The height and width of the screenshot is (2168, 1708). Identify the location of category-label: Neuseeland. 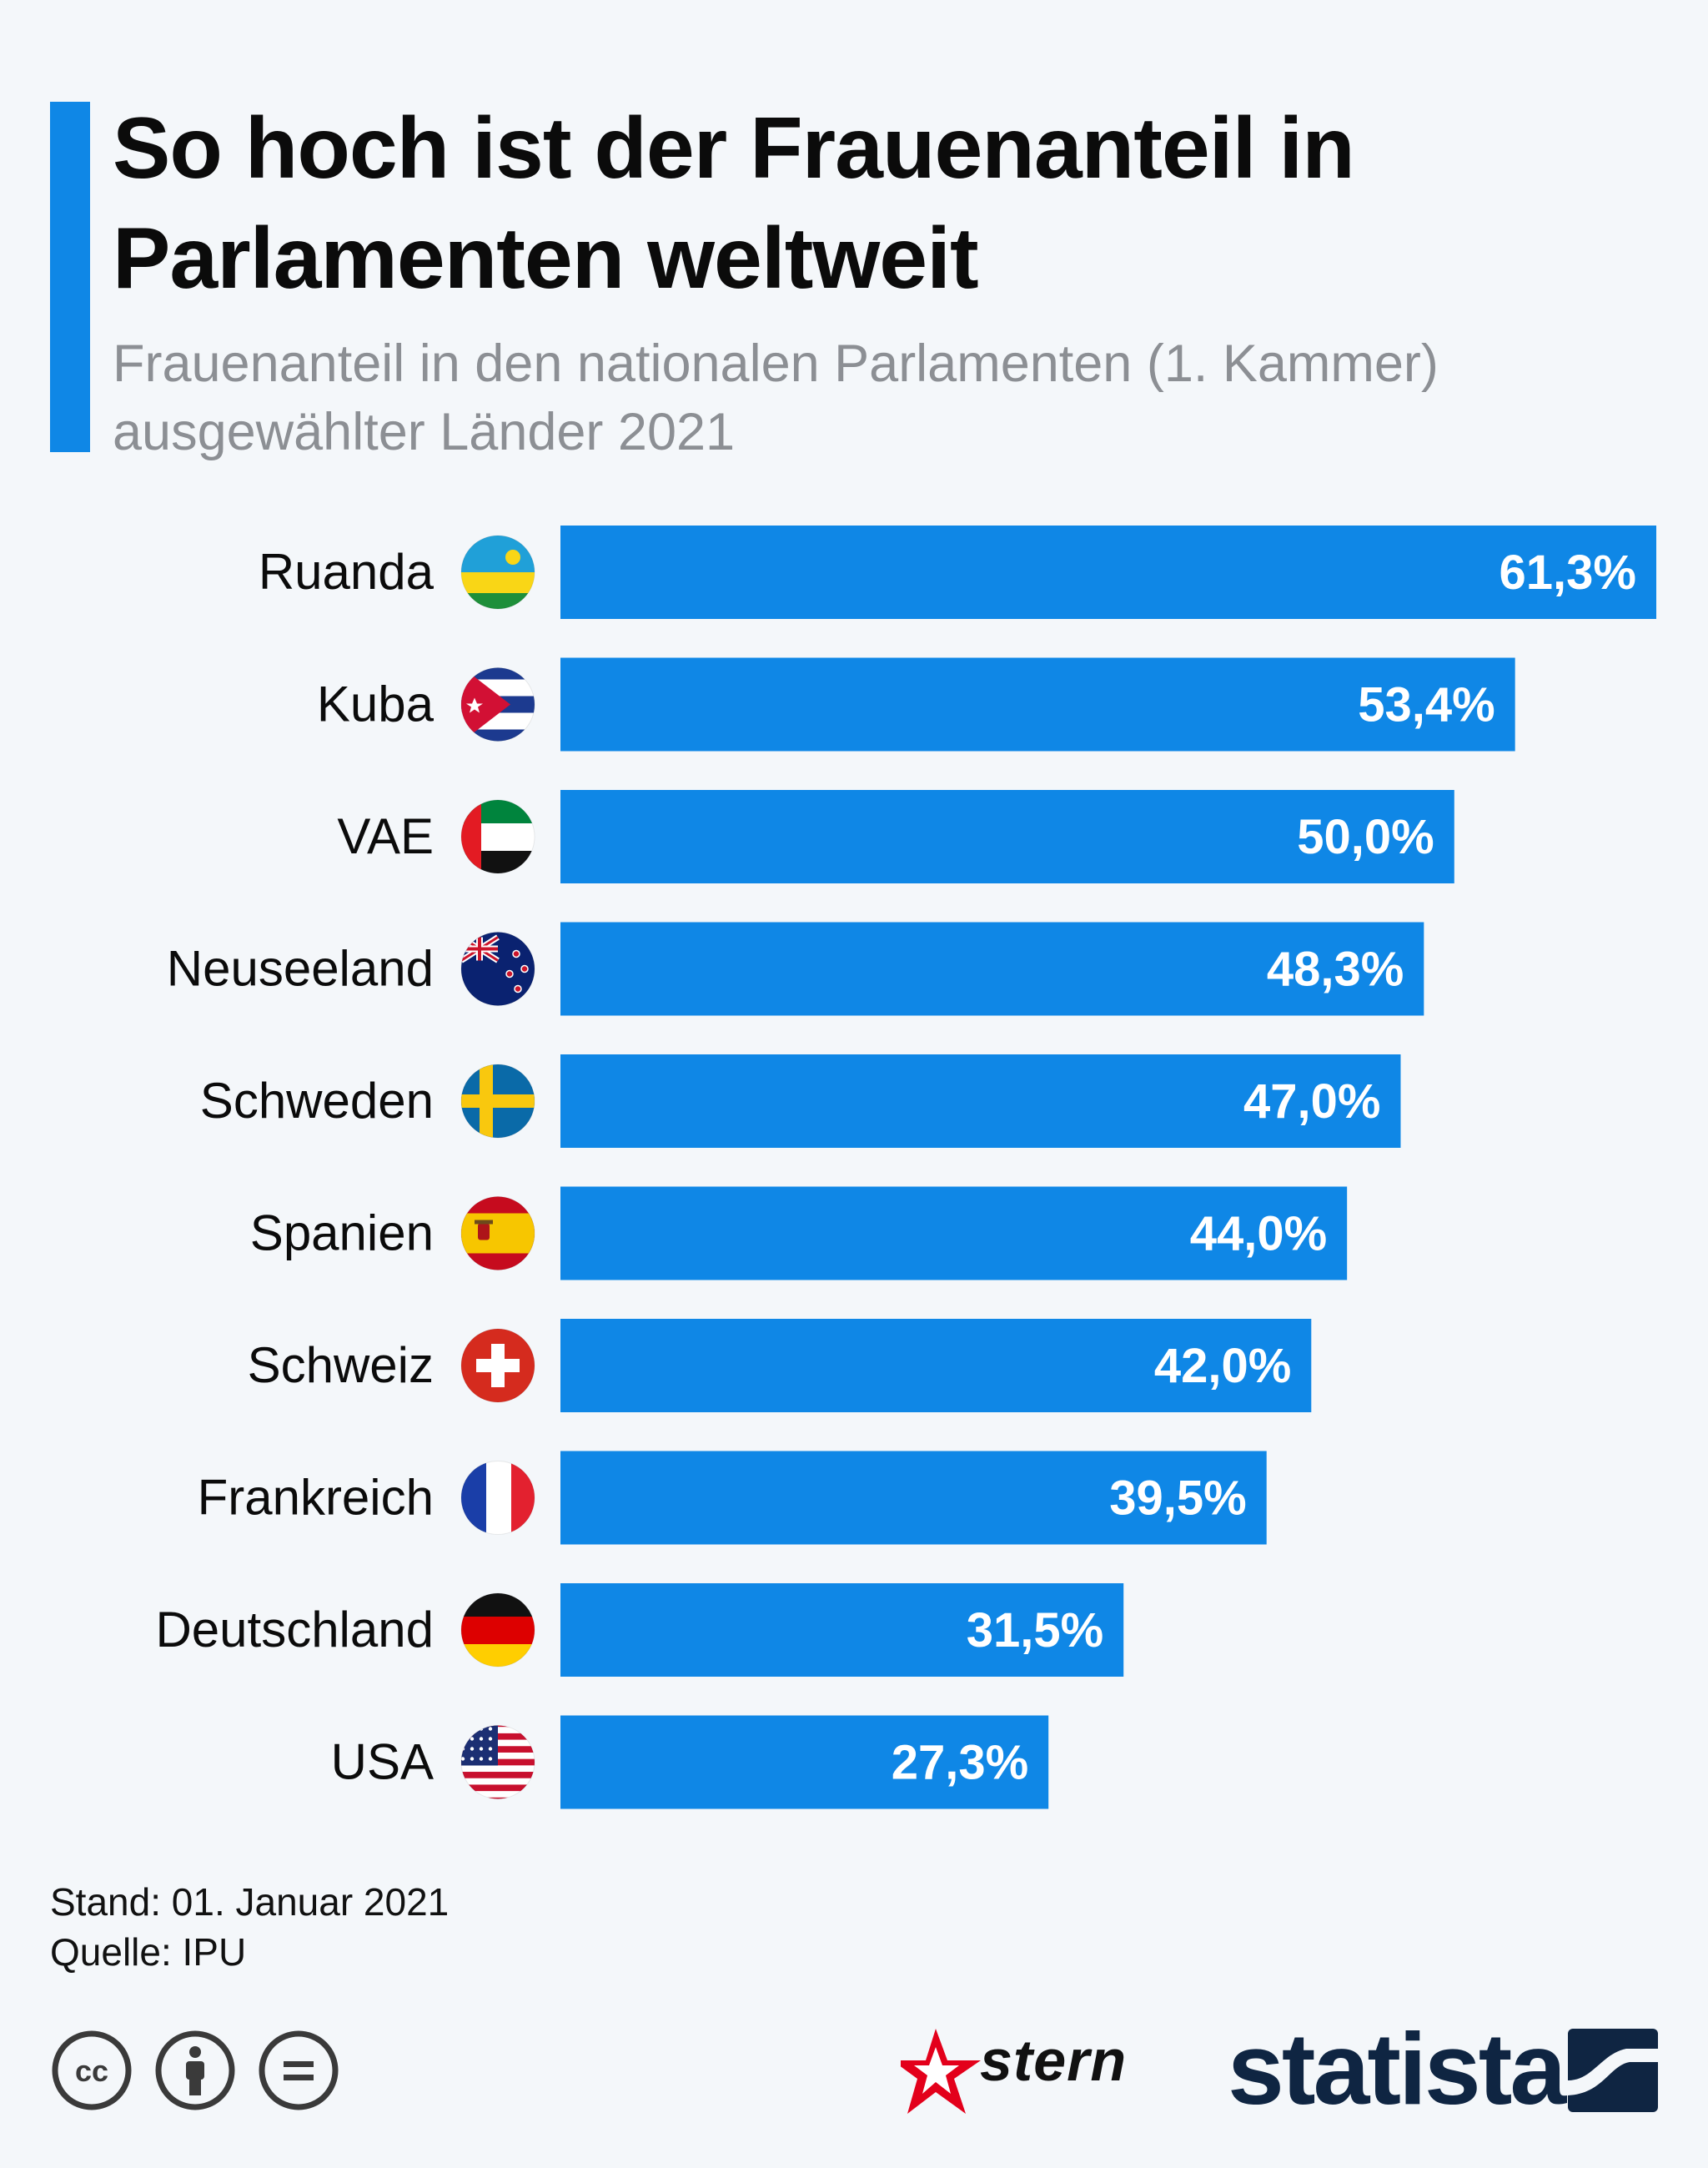
(300, 969).